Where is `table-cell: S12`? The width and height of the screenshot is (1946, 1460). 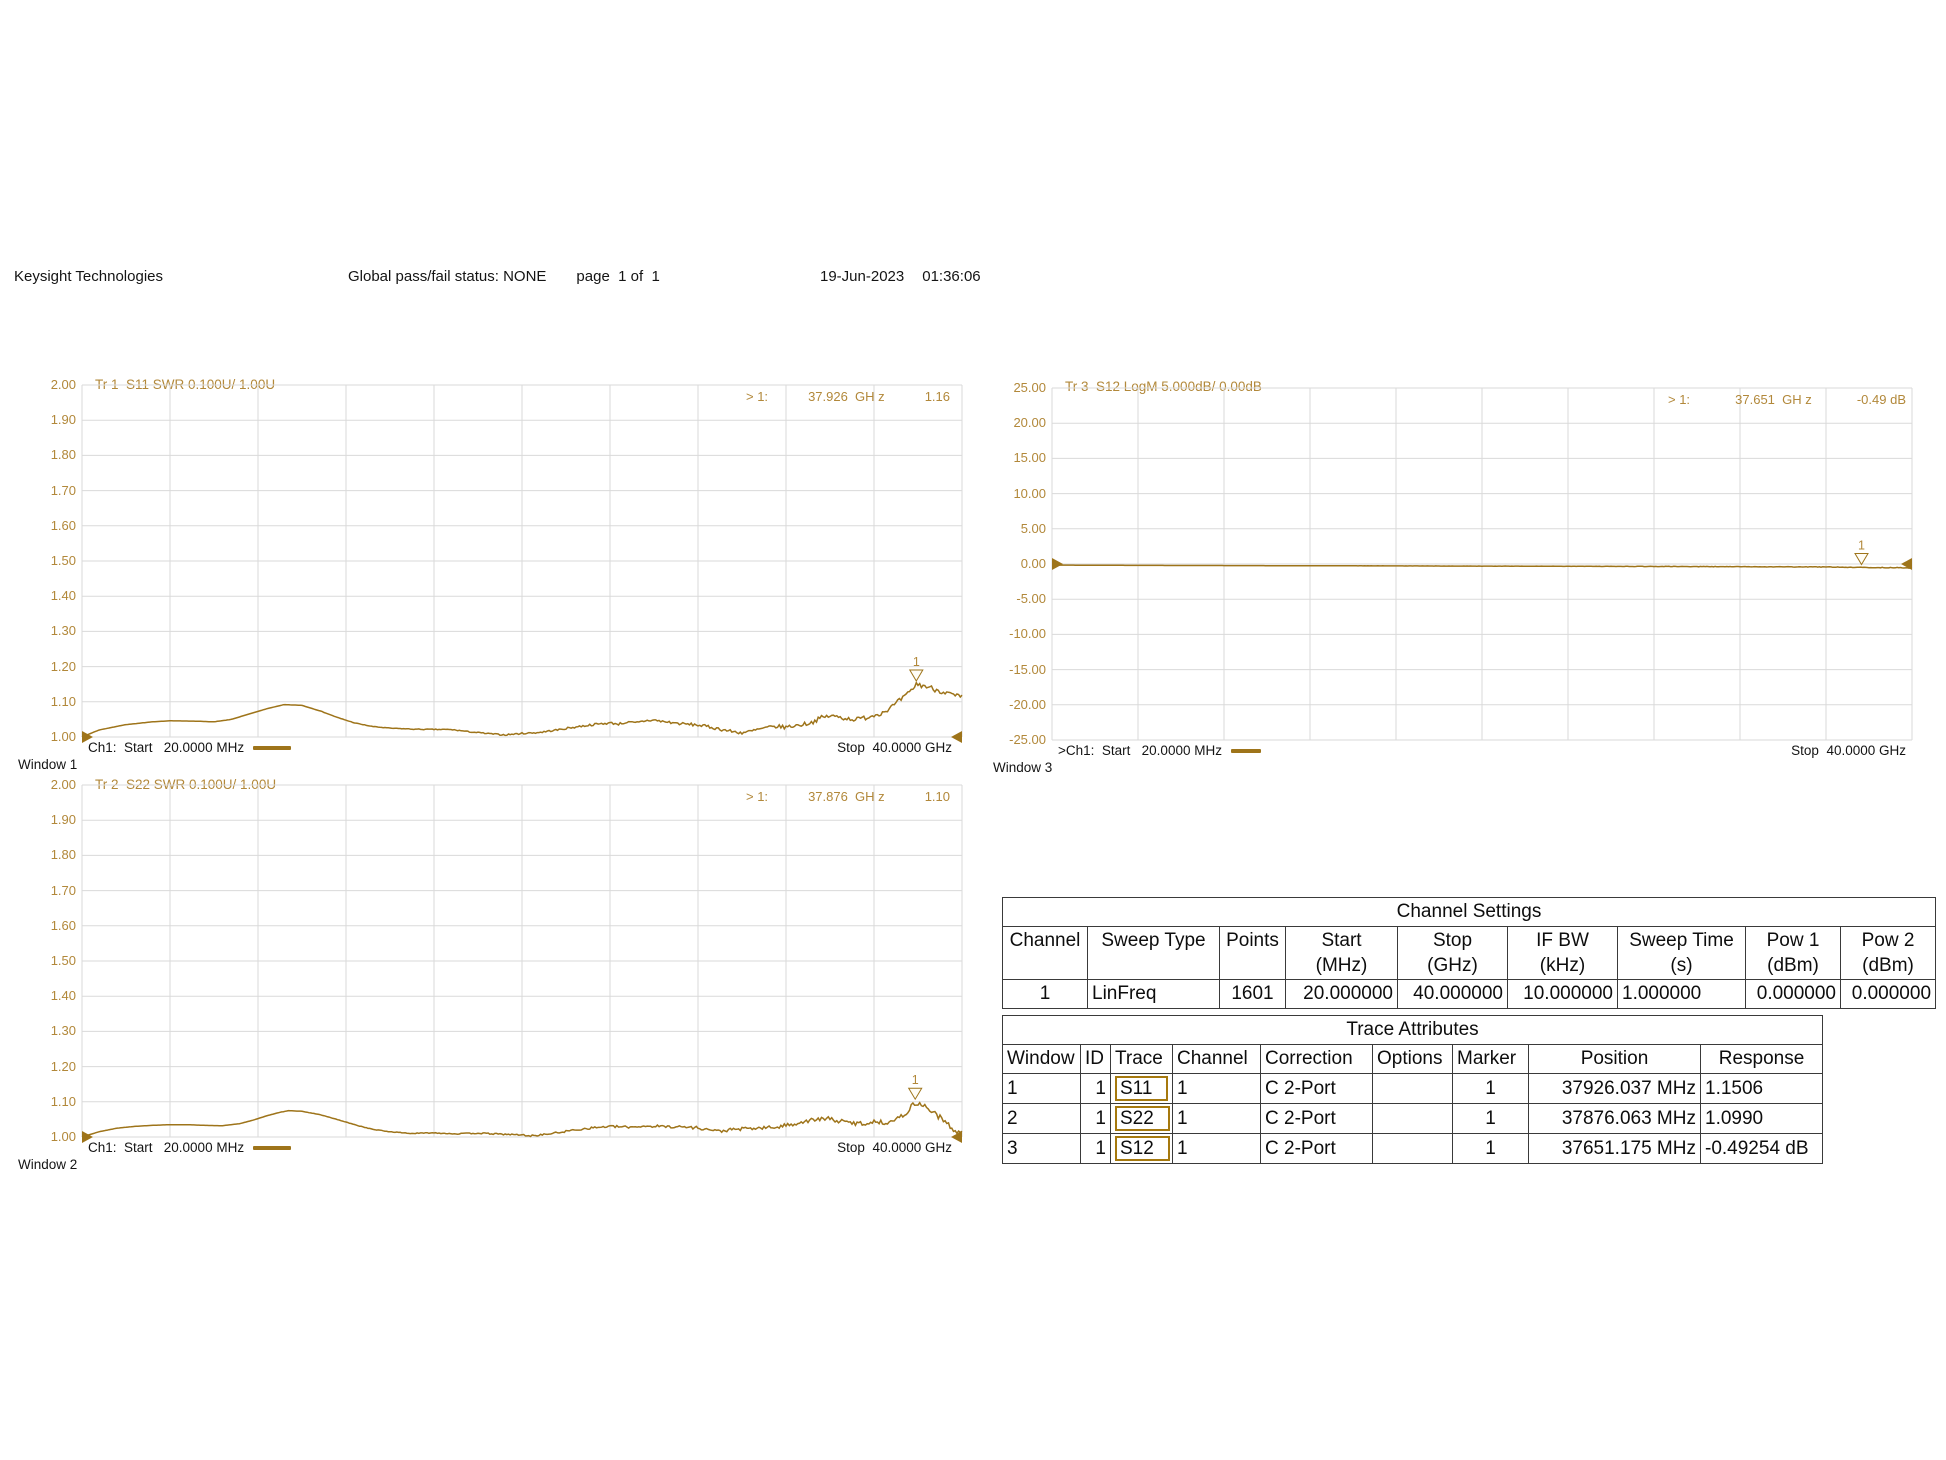
table-cell: S12 is located at coordinates (1141, 1148).